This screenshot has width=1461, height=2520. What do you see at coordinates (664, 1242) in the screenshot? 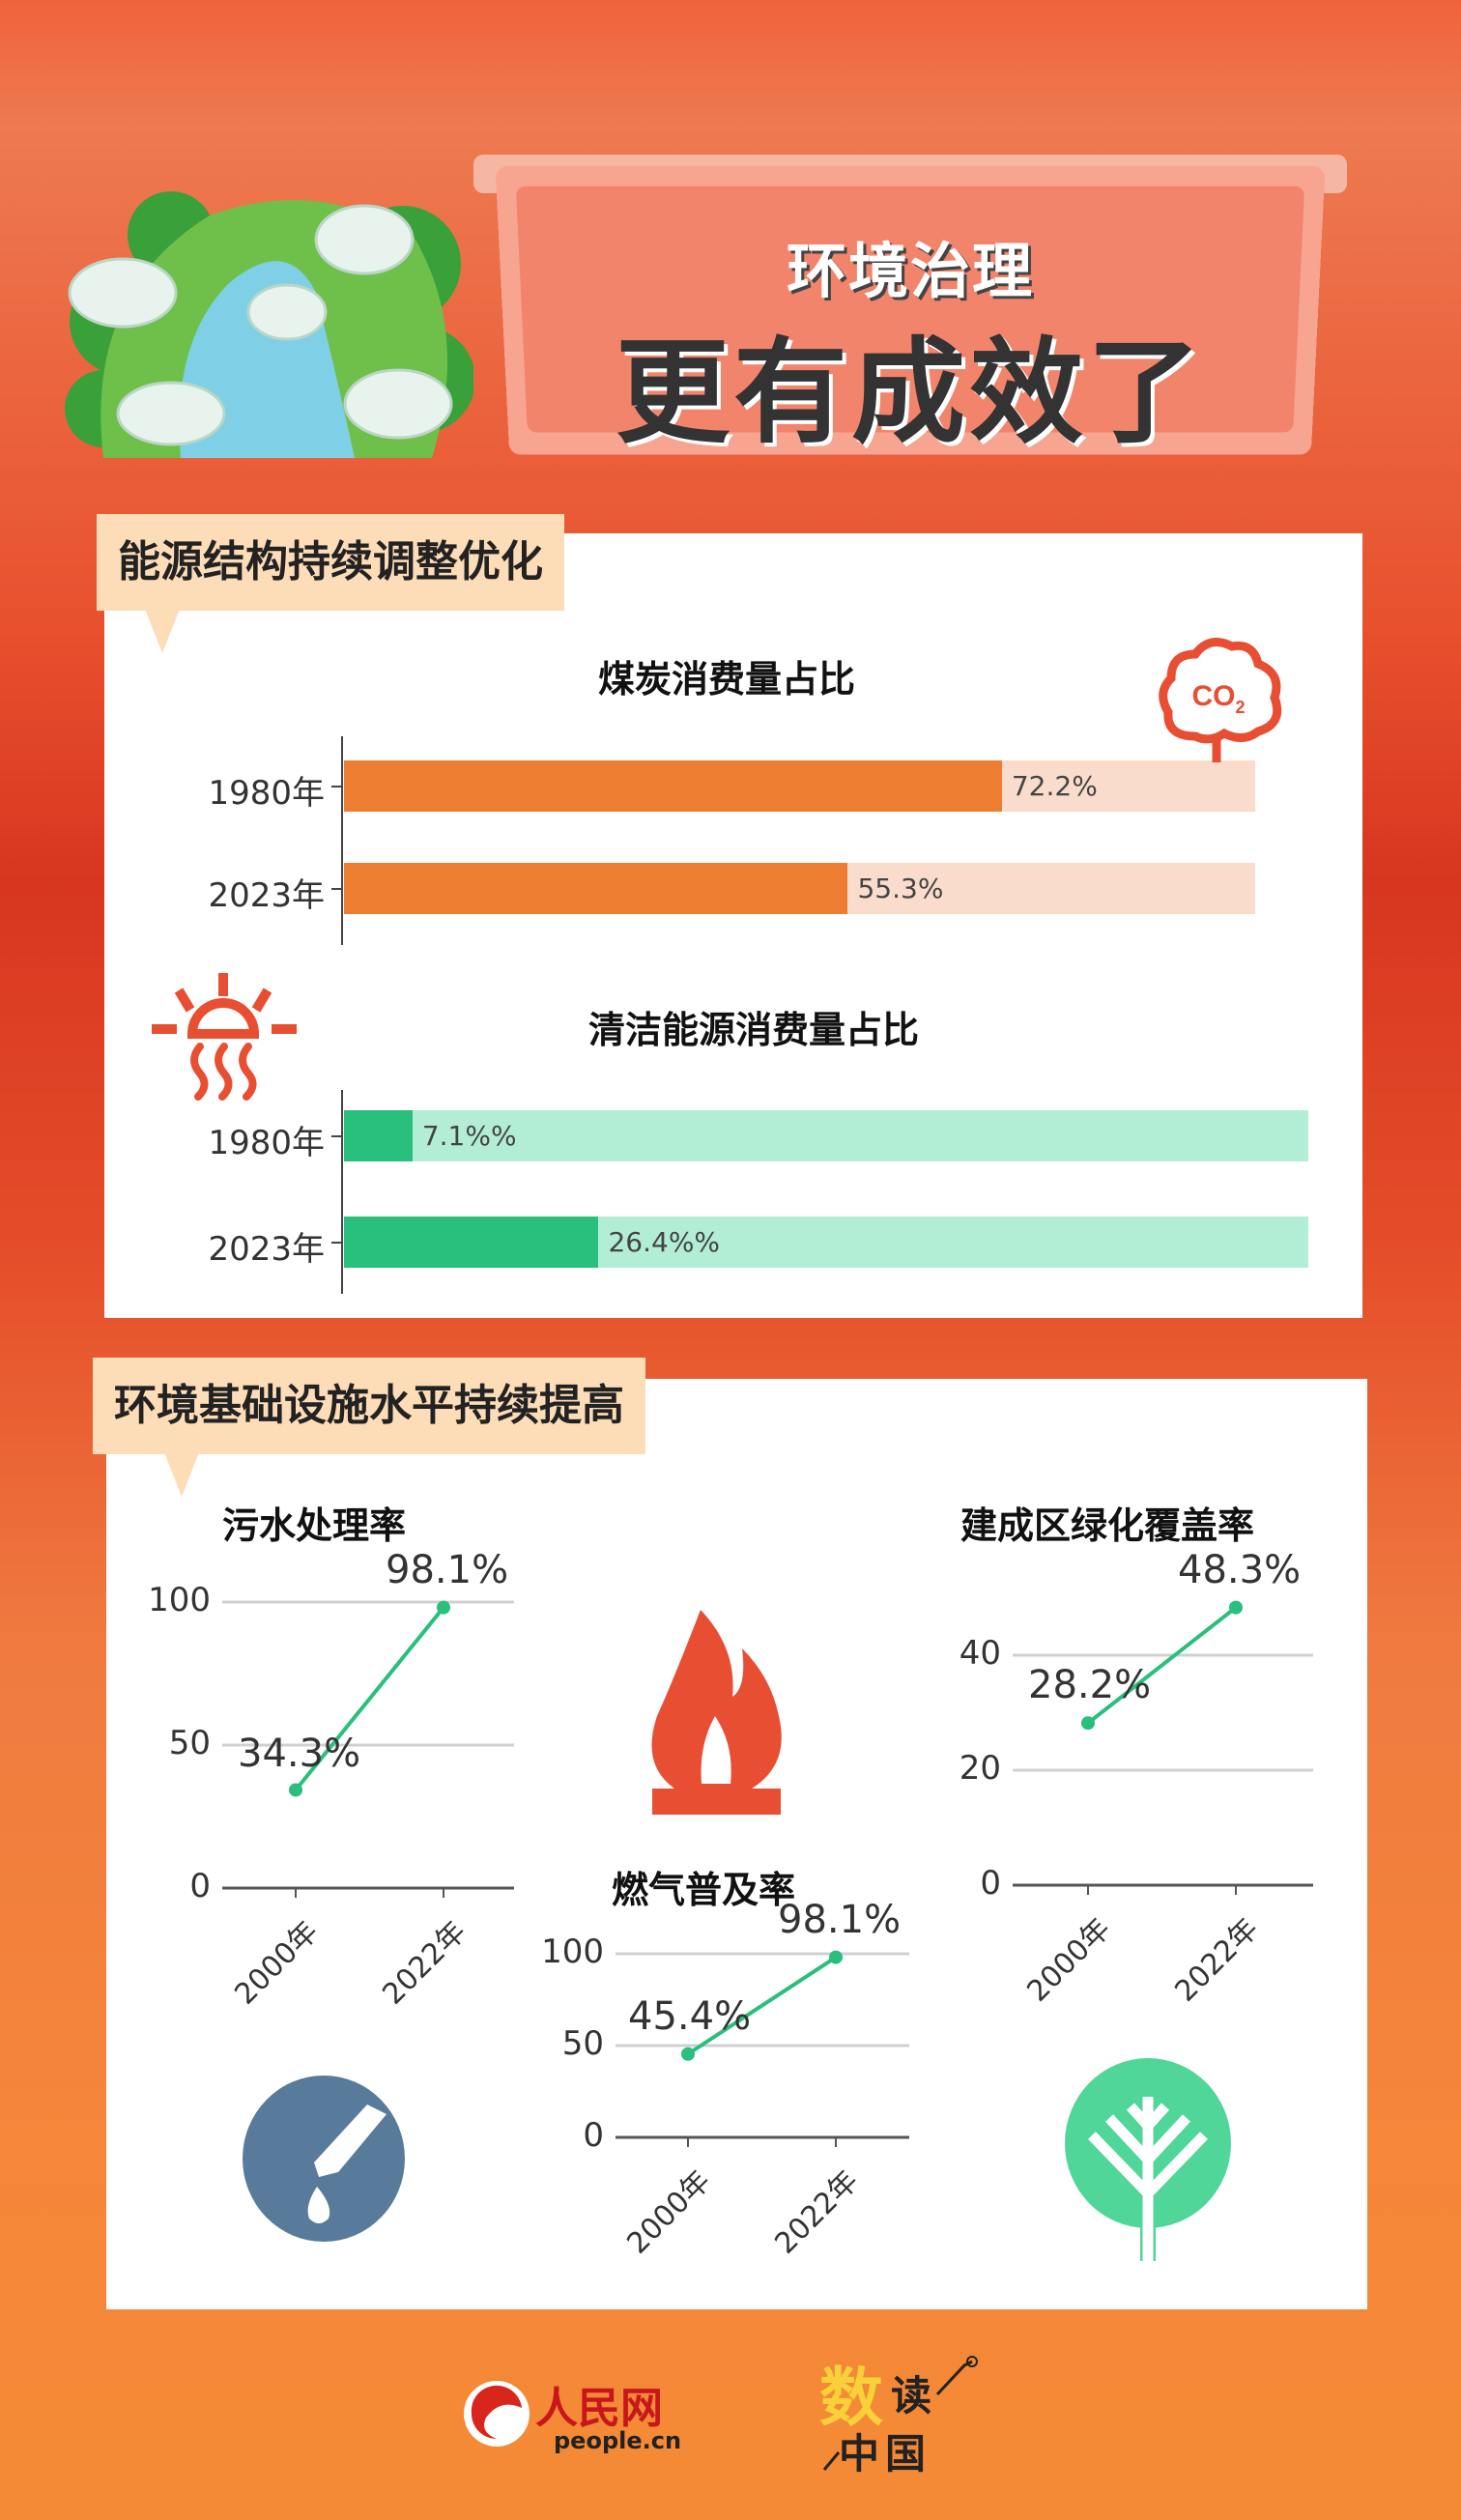
I see `clean-bar-value: 26.4%%` at bounding box center [664, 1242].